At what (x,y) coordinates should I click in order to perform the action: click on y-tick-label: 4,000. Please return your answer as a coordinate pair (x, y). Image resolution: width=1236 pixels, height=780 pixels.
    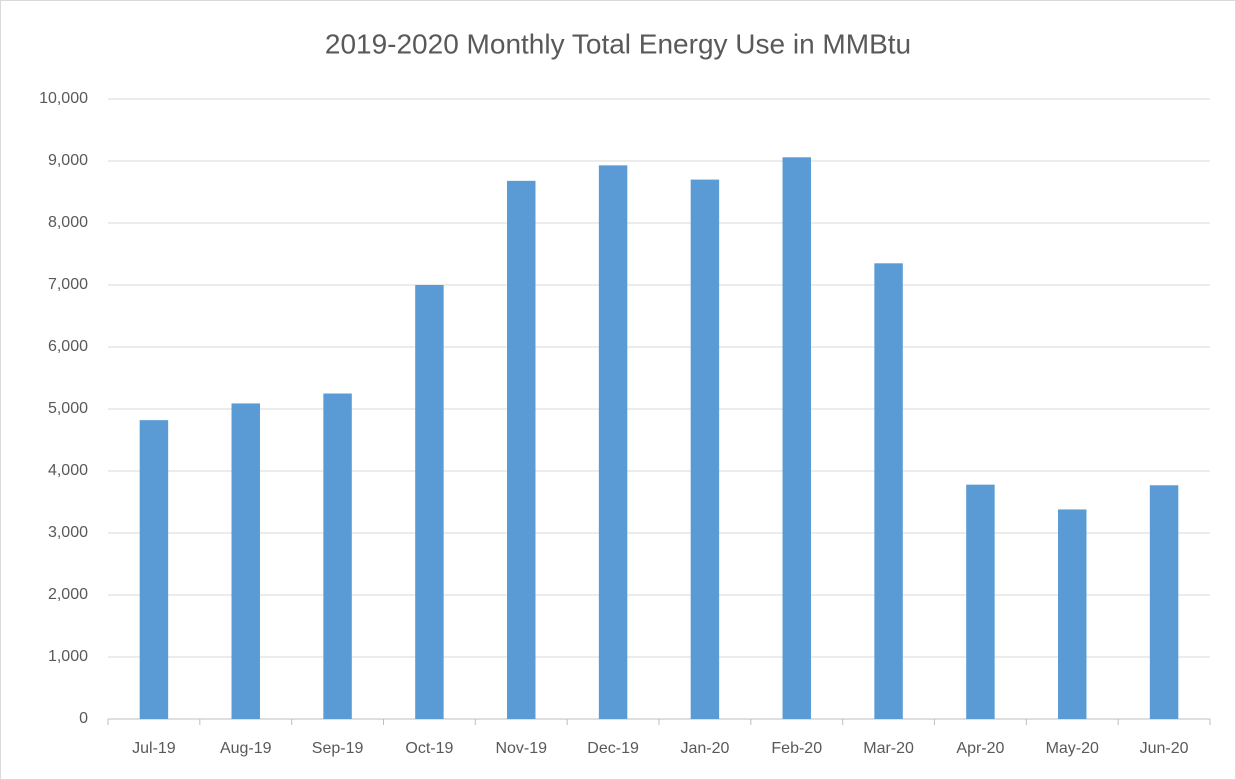
    Looking at the image, I should click on (68, 470).